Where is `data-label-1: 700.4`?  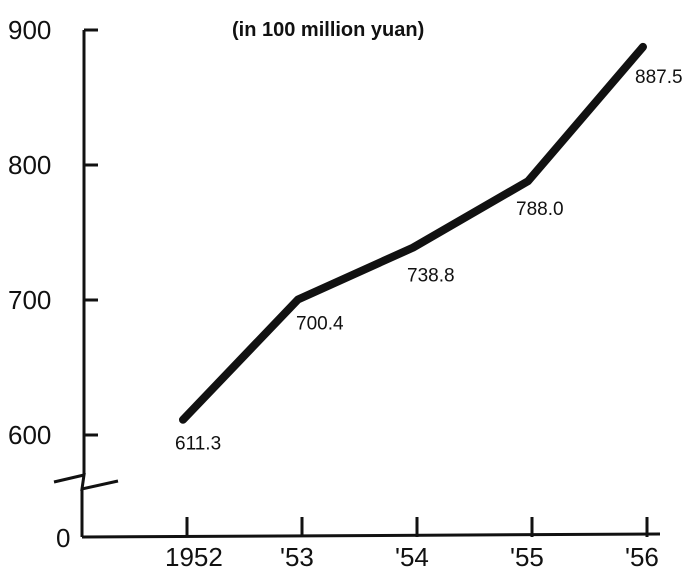
data-label-1: 700.4 is located at coordinates (320, 323).